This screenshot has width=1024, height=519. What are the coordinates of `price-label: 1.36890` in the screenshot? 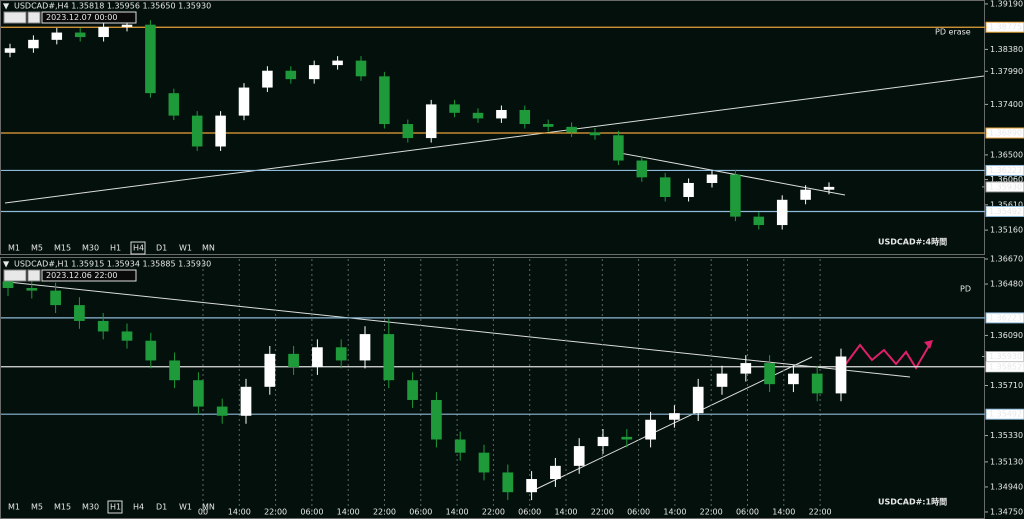 It's located at (1005, 133).